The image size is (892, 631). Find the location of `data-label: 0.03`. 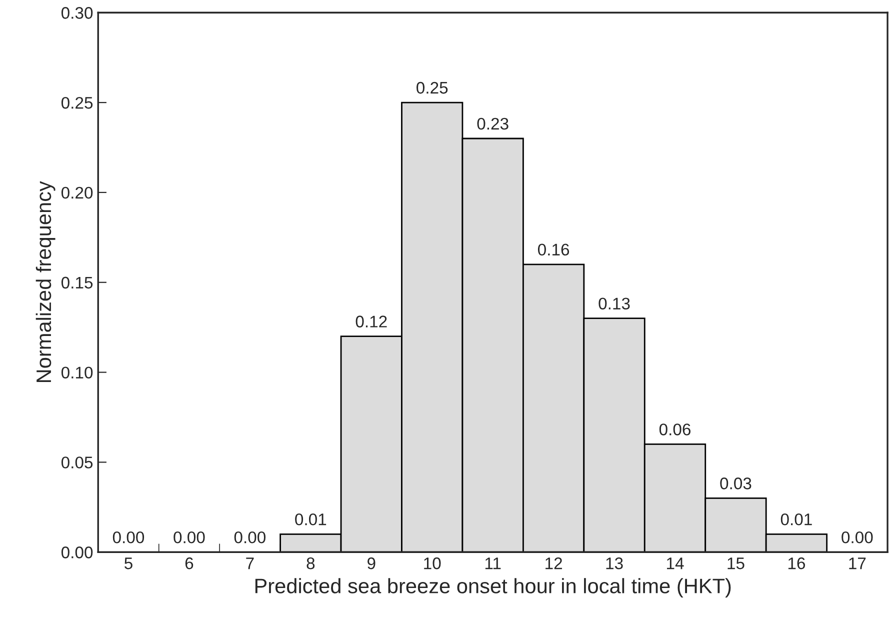

data-label: 0.03 is located at coordinates (736, 484).